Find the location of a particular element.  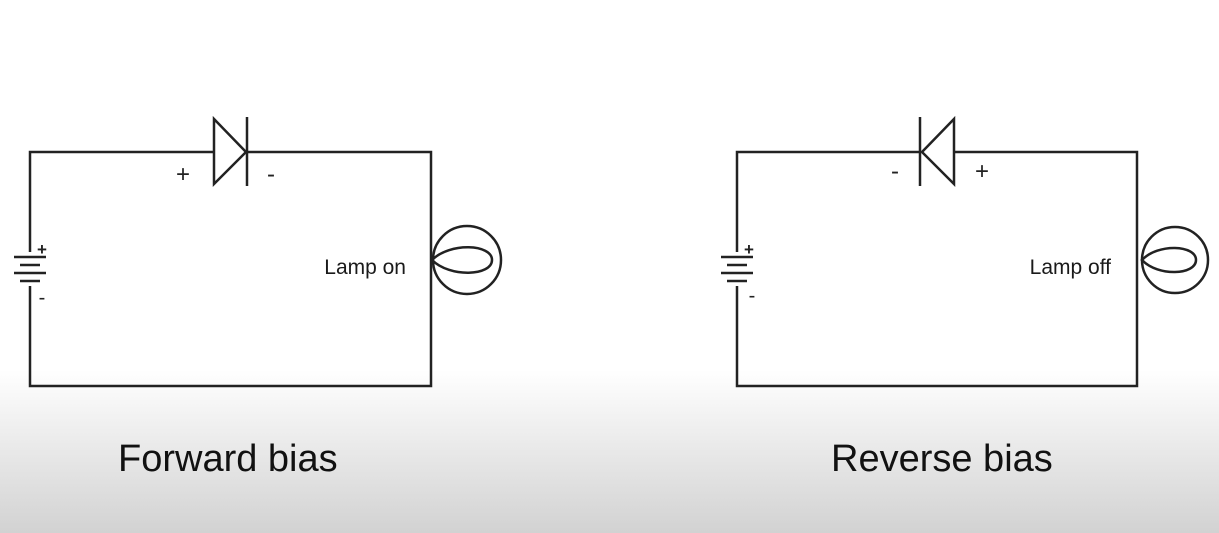

forward-circuit-wire is located at coordinates (230, 269).